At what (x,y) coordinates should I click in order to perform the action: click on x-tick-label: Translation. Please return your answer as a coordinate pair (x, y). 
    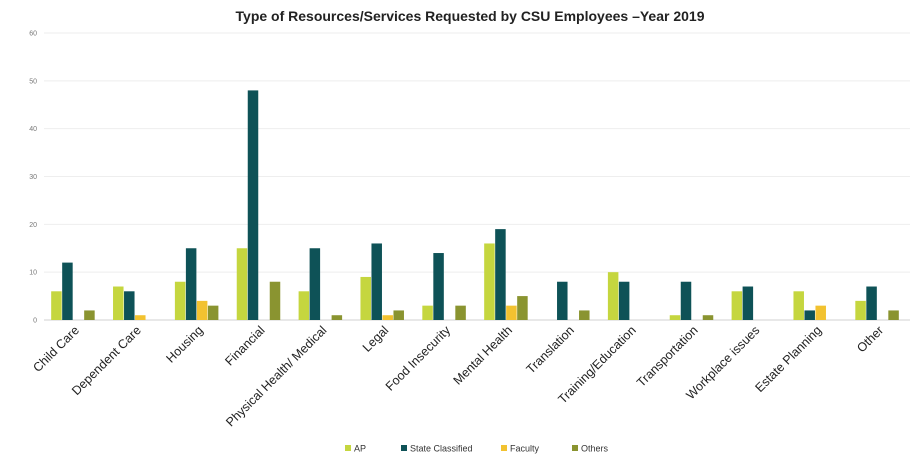
    Looking at the image, I should click on (550, 349).